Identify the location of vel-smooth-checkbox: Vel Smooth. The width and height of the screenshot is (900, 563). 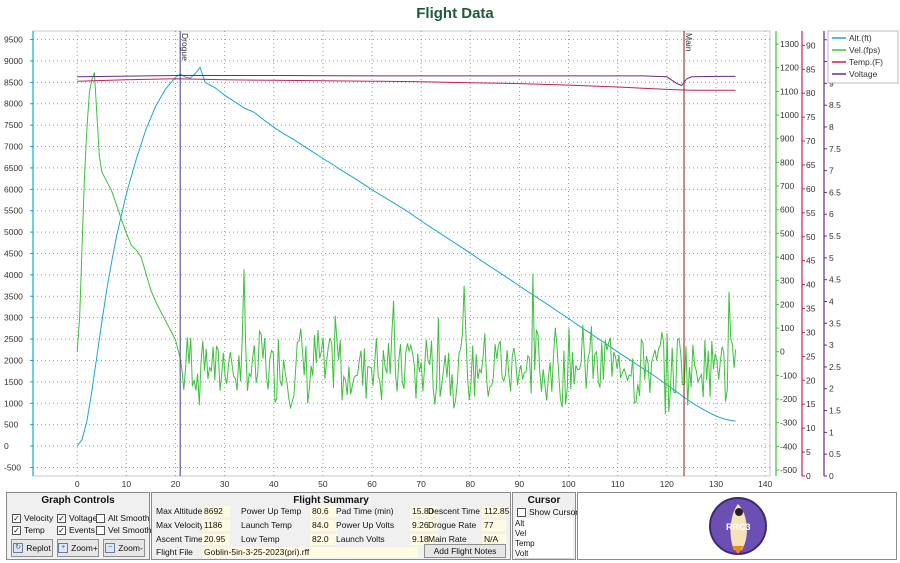
(123, 530).